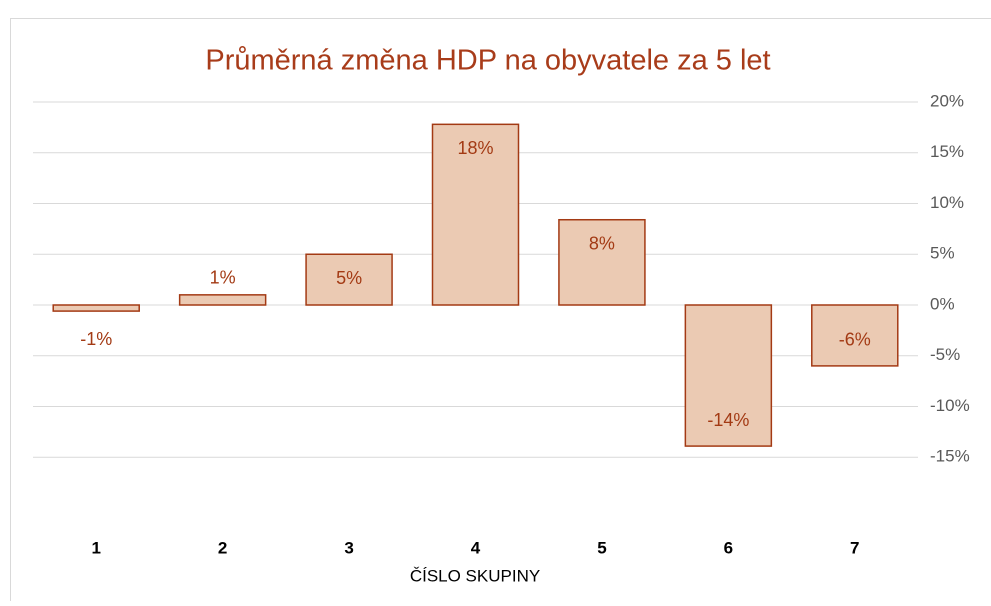  What do you see at coordinates (728, 420) in the screenshot?
I see `data-label: -14%` at bounding box center [728, 420].